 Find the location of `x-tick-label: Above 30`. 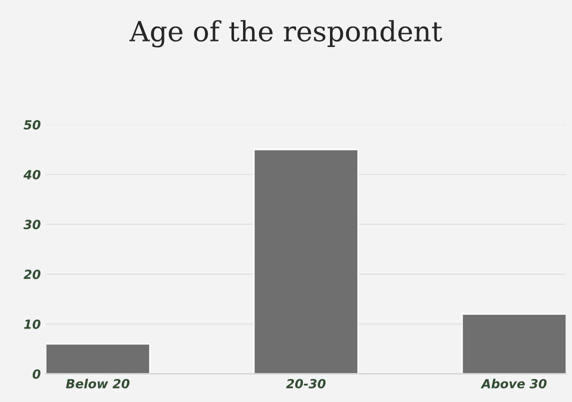

x-tick-label: Above 30 is located at coordinates (513, 383).